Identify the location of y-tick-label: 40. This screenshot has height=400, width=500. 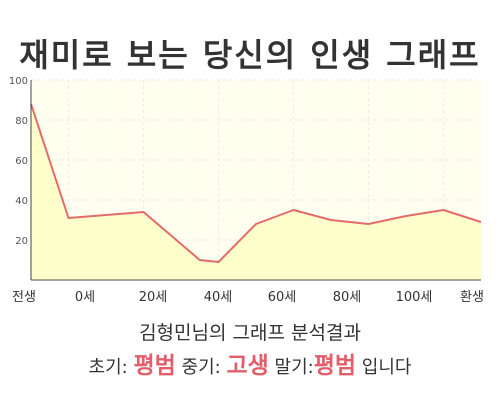
(21, 201).